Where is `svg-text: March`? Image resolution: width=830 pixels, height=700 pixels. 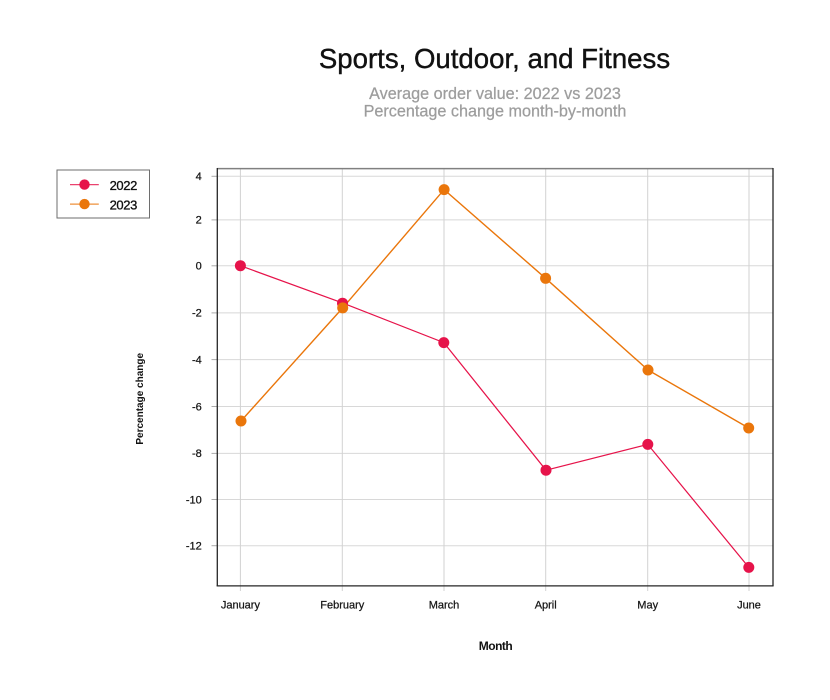
svg-text: March is located at coordinates (444, 605).